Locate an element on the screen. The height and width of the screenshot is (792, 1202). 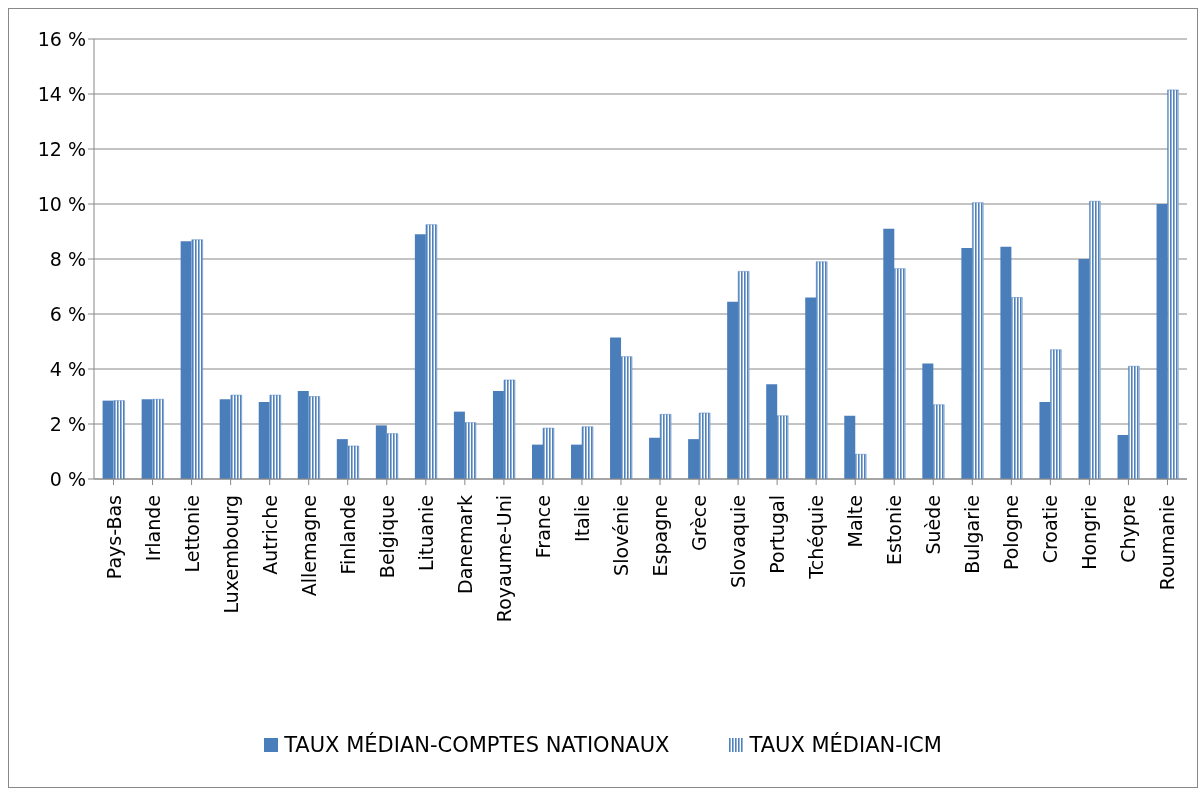
x-tick-label: Croatie is located at coordinates (1050, 529).